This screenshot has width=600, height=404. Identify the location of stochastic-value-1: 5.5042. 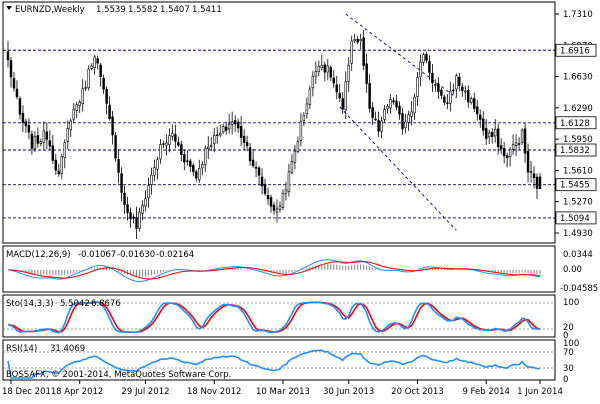
(75, 304).